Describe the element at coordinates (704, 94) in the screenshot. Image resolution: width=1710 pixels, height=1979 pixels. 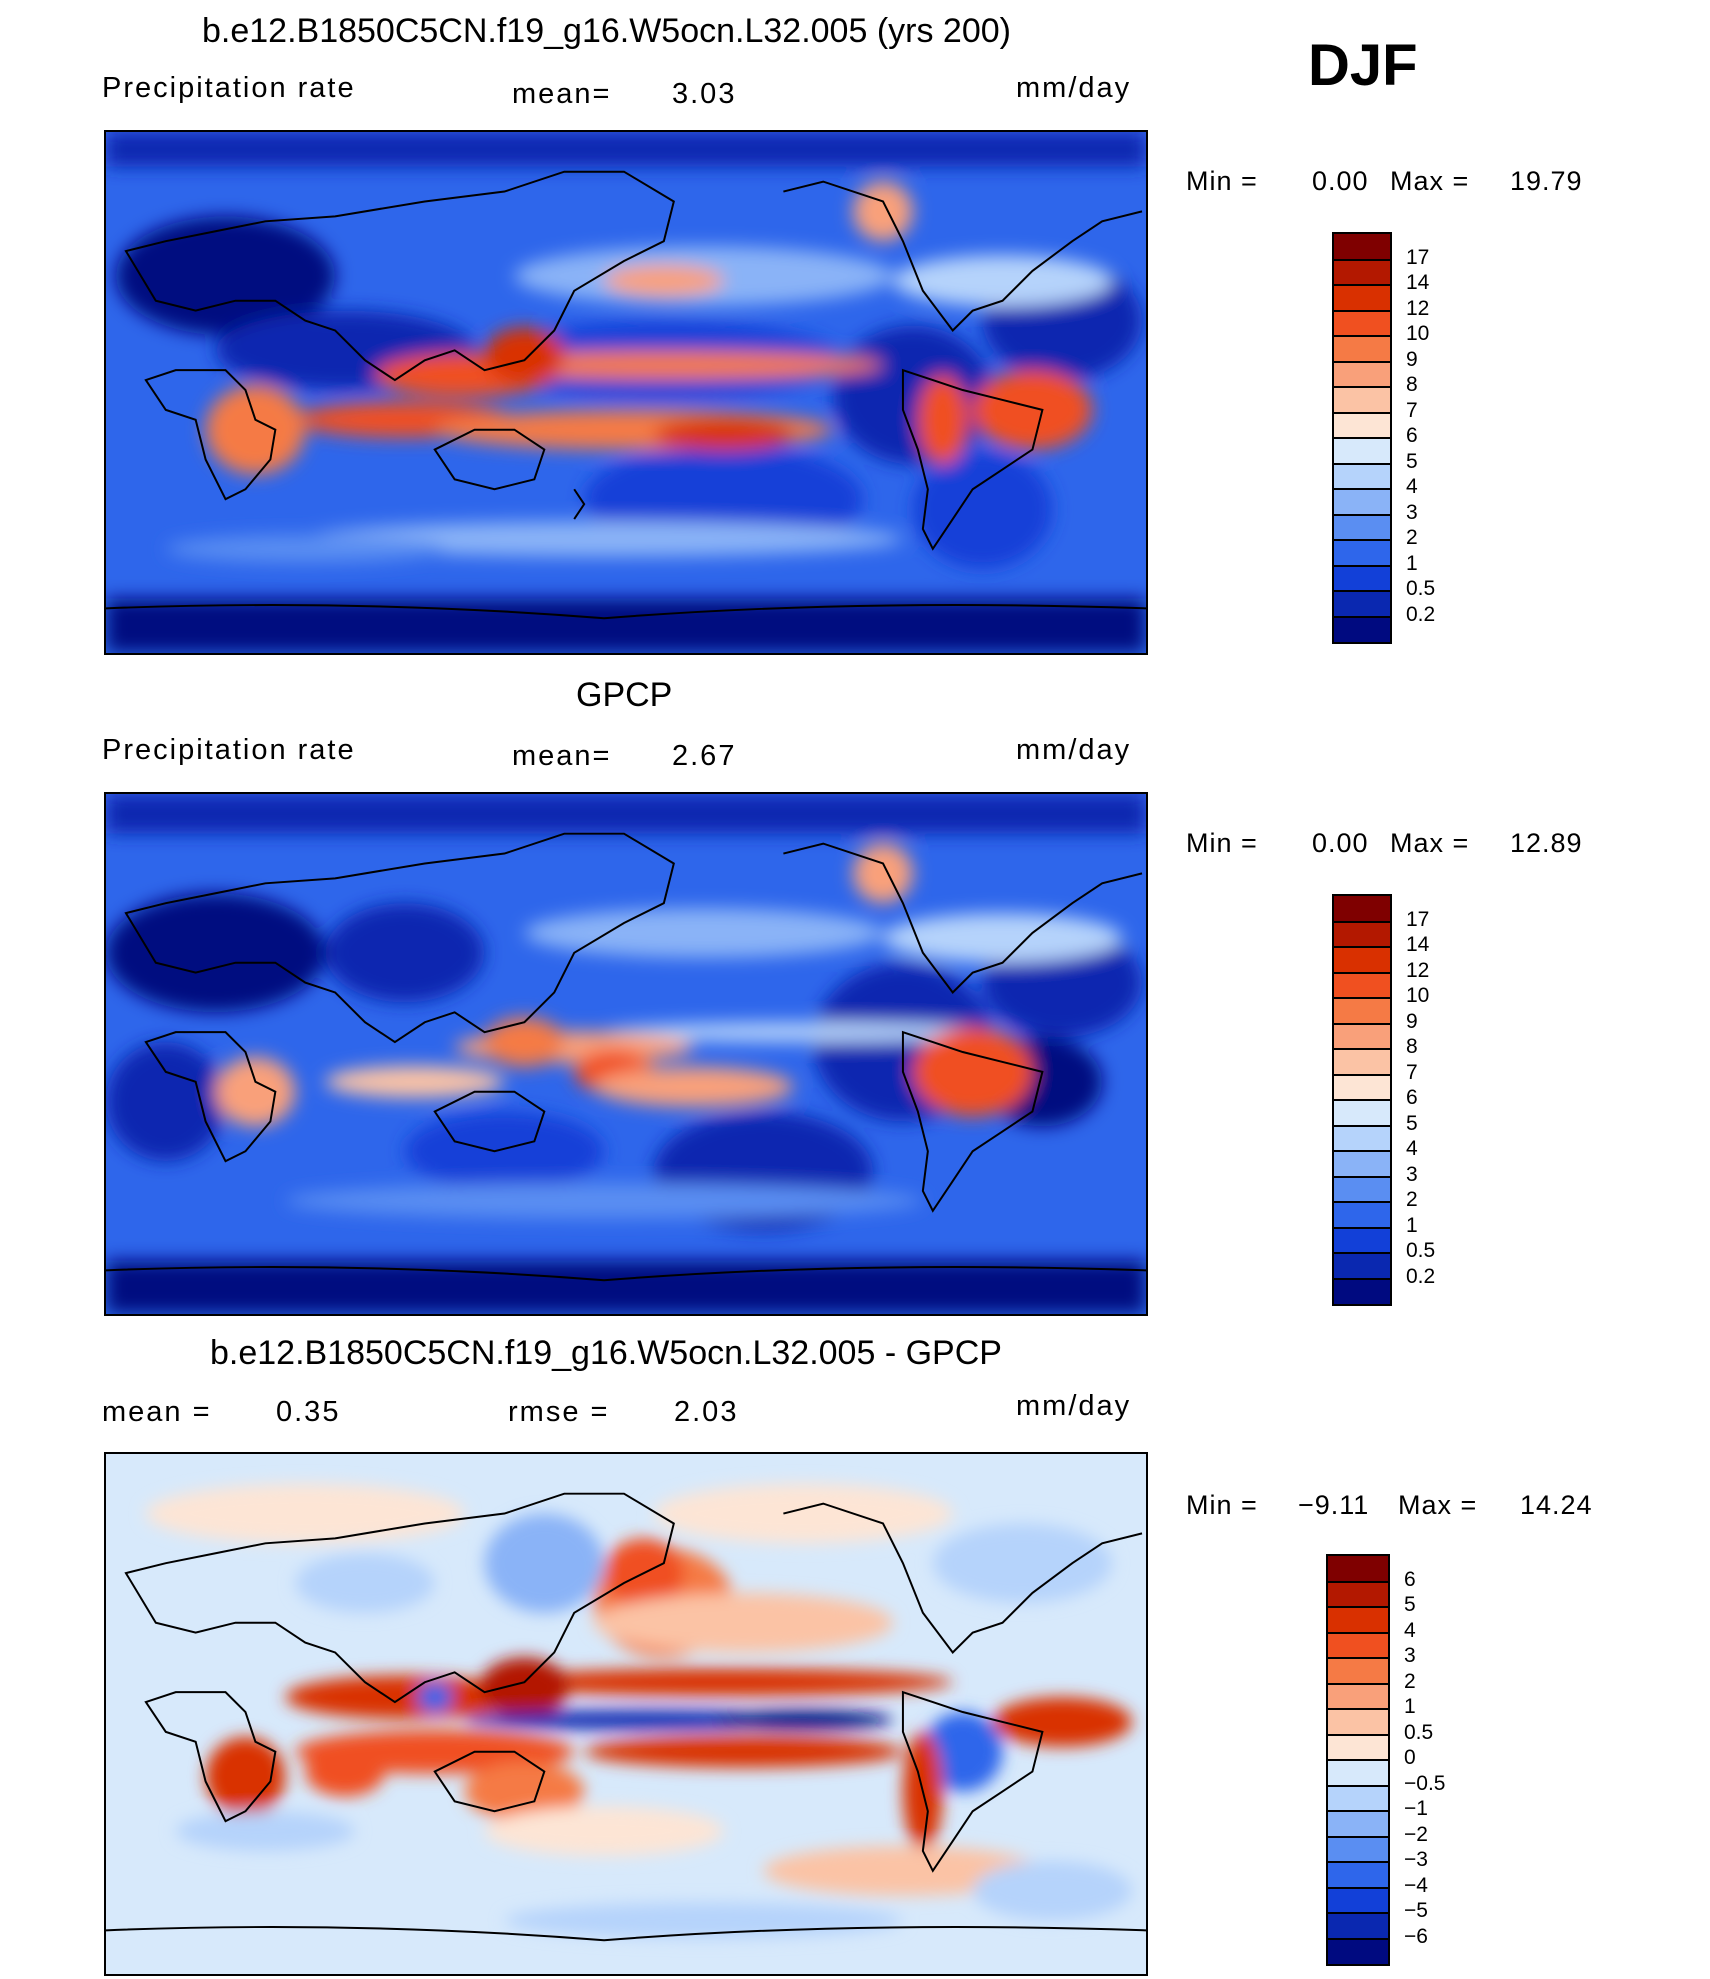
I see `panel-1-mean-value: 3.03` at that location.